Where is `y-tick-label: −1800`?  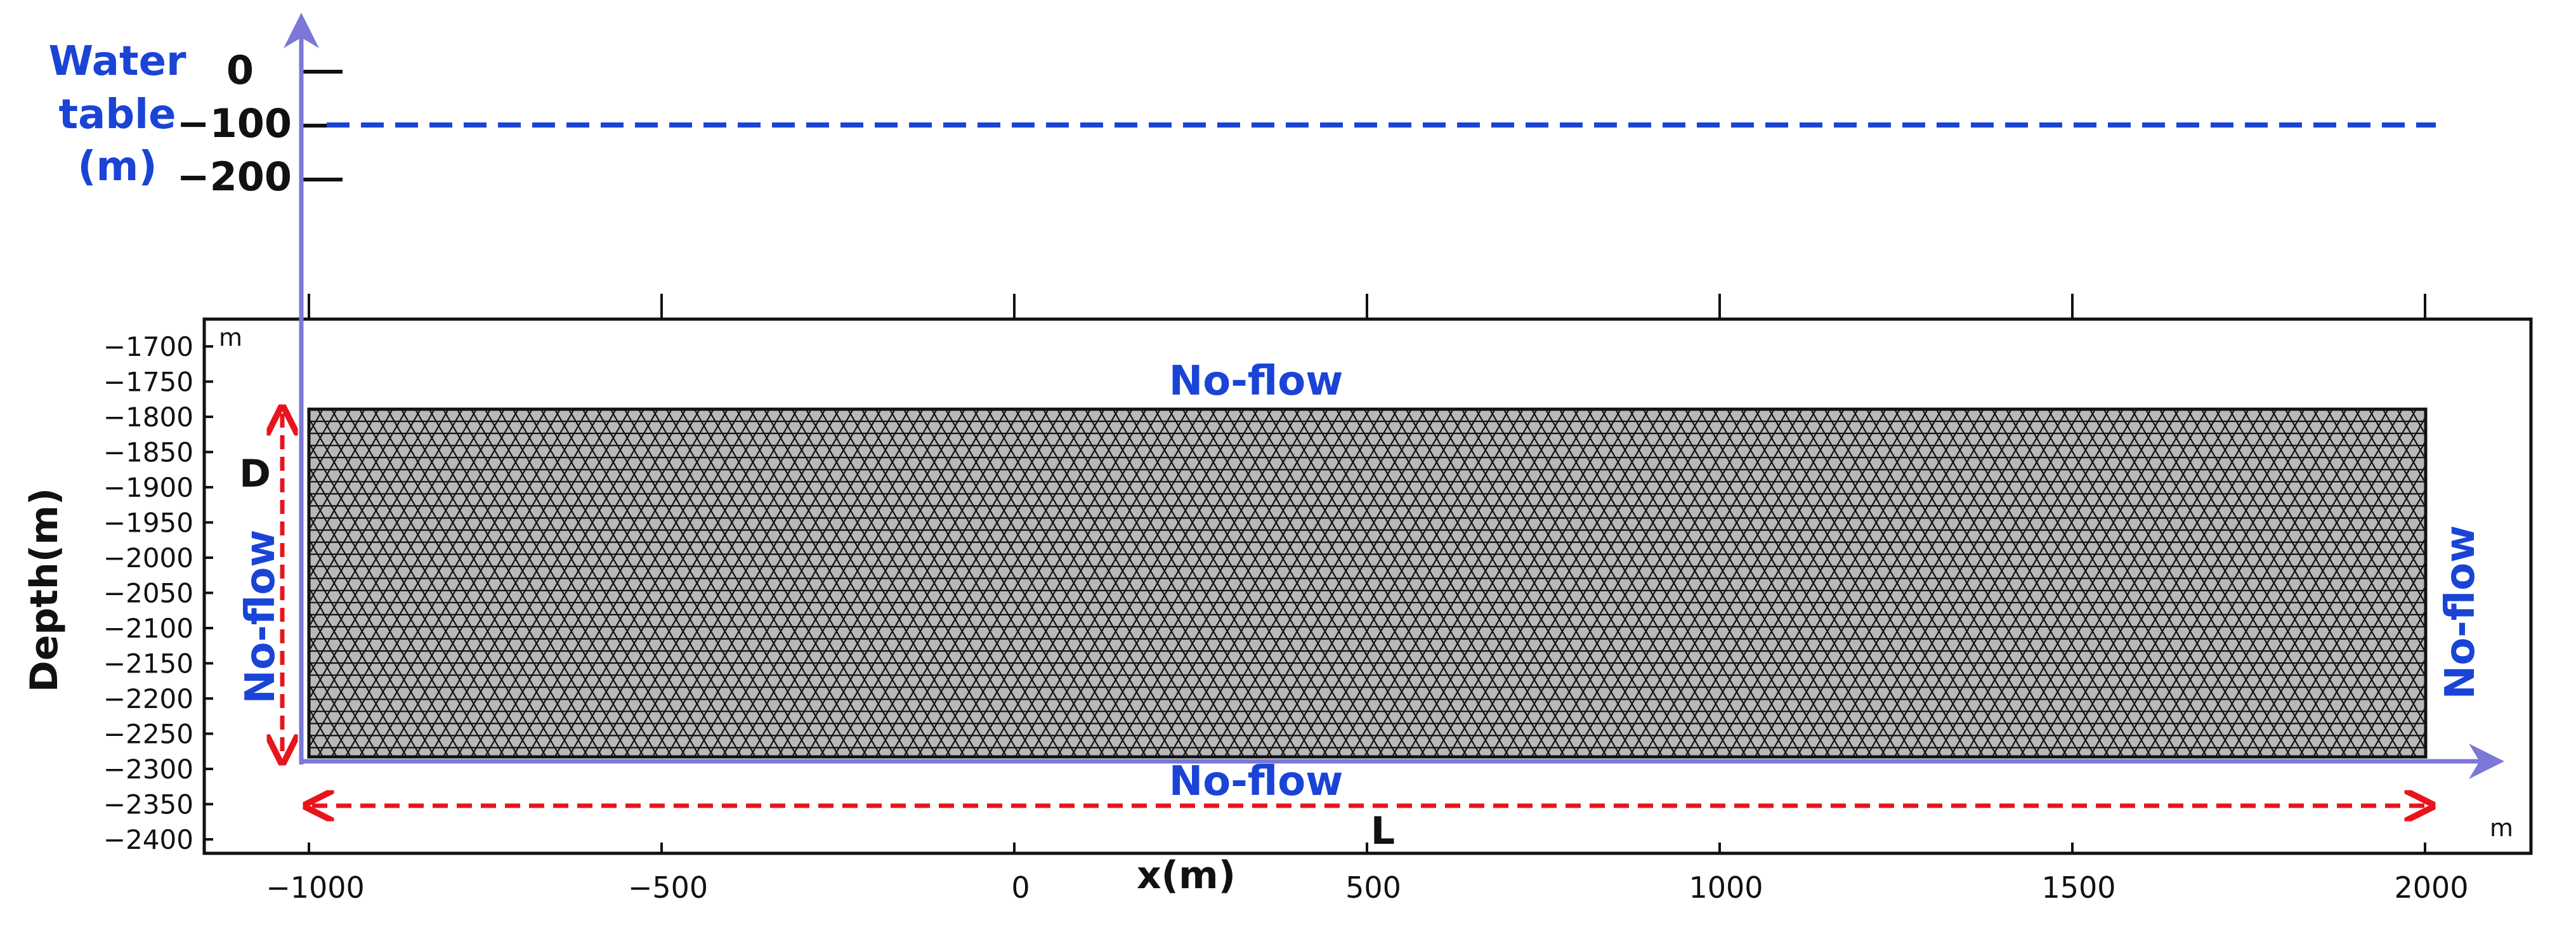 y-tick-label: −1800 is located at coordinates (148, 417).